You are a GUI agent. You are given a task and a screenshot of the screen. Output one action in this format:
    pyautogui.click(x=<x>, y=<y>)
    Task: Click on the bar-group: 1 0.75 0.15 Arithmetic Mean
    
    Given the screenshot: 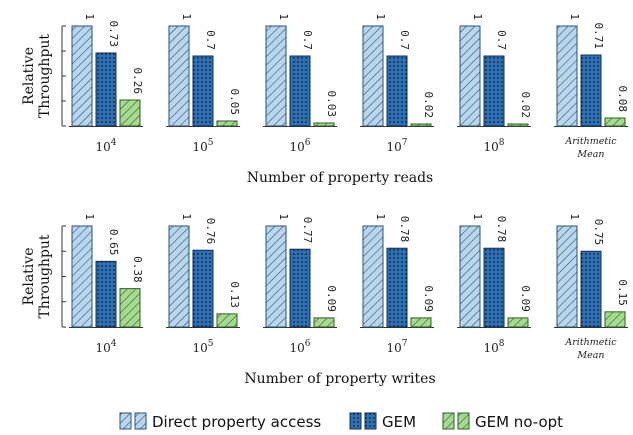 What is the action you would take?
    pyautogui.click(x=591, y=287)
    